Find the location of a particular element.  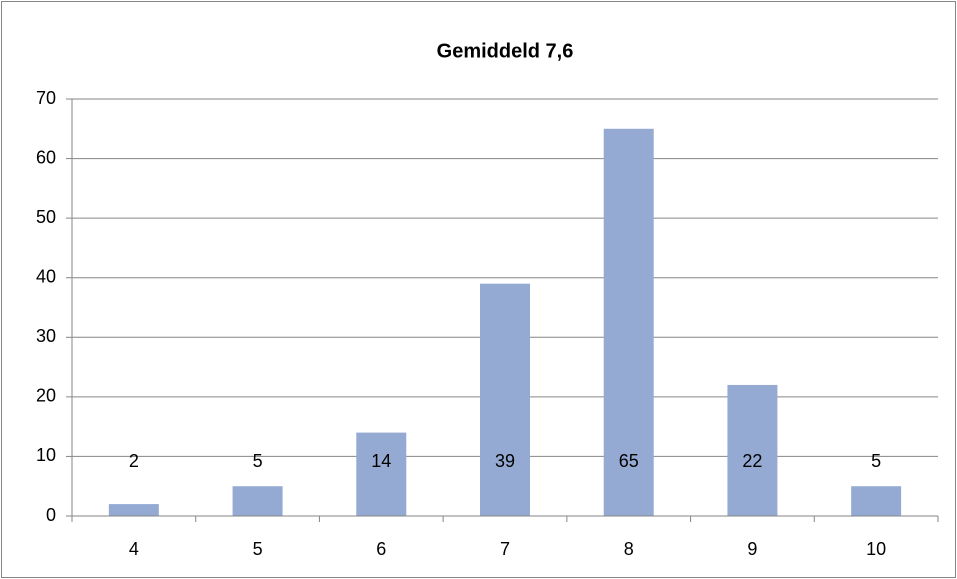

x-tick-label: 7 is located at coordinates (505, 549).